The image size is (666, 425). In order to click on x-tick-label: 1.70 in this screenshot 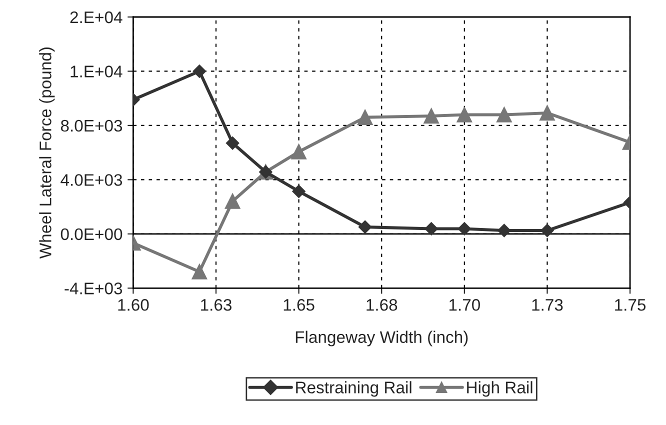, I will do `click(464, 305)`.